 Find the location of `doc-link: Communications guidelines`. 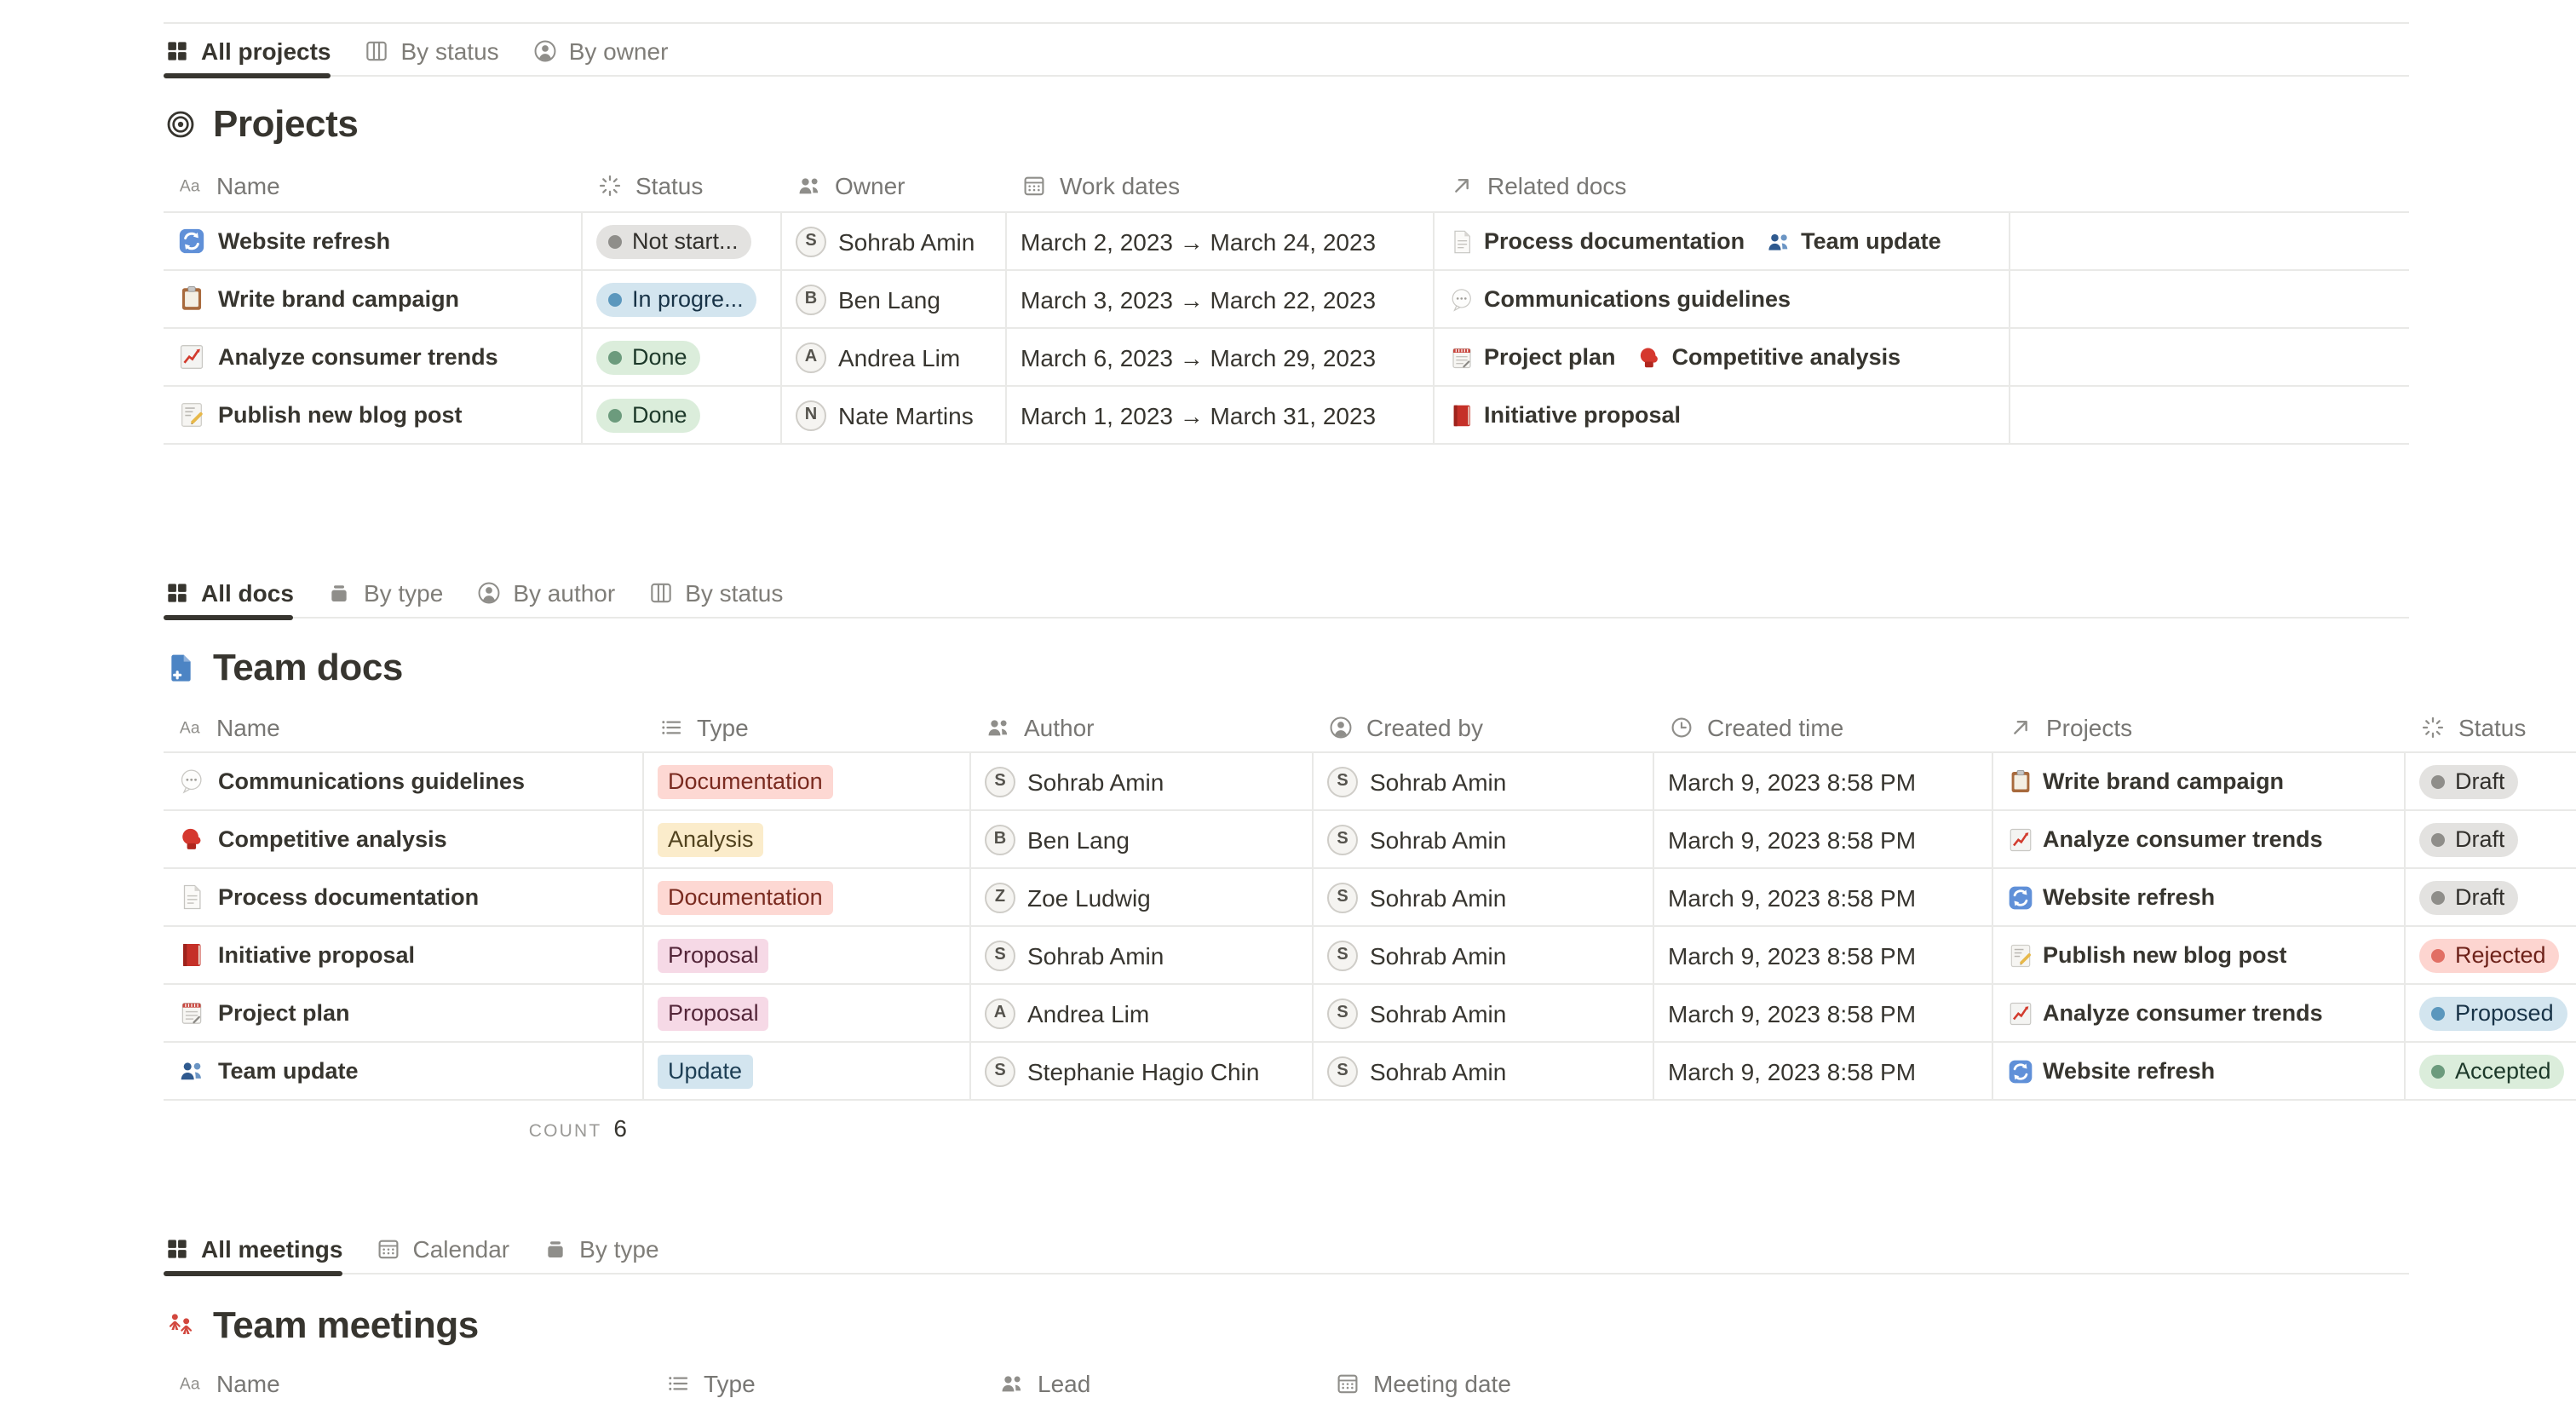

doc-link: Communications guidelines is located at coordinates (372, 781).